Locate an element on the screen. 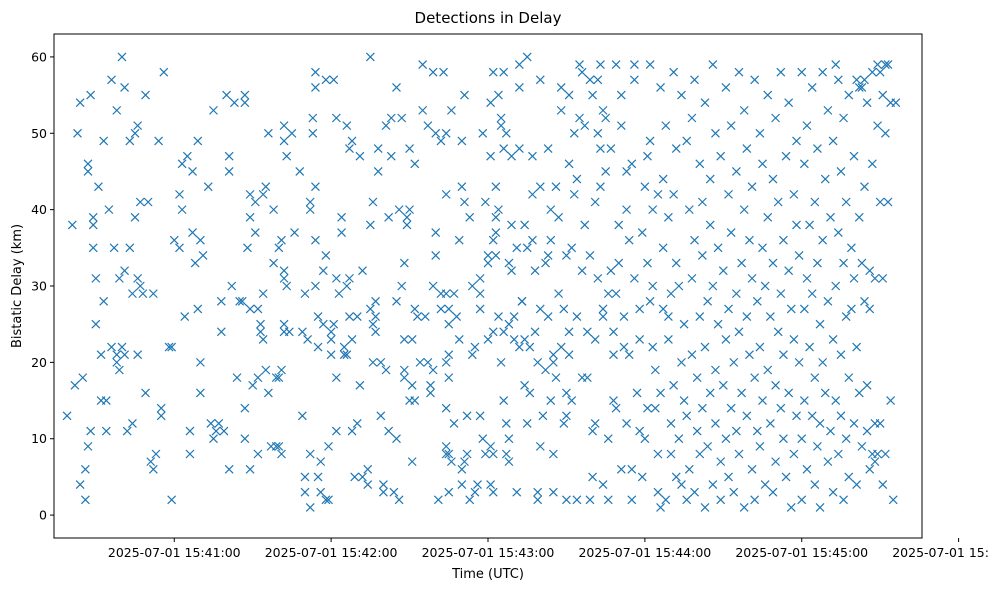  y-tick-label: 50 is located at coordinates (39, 133).